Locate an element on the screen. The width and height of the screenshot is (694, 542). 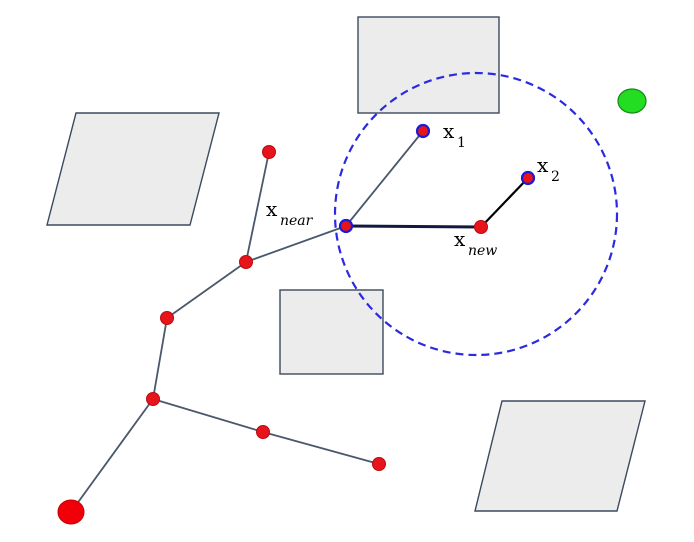
obstacle-parallelogram-top-left is located at coordinates (133, 169).